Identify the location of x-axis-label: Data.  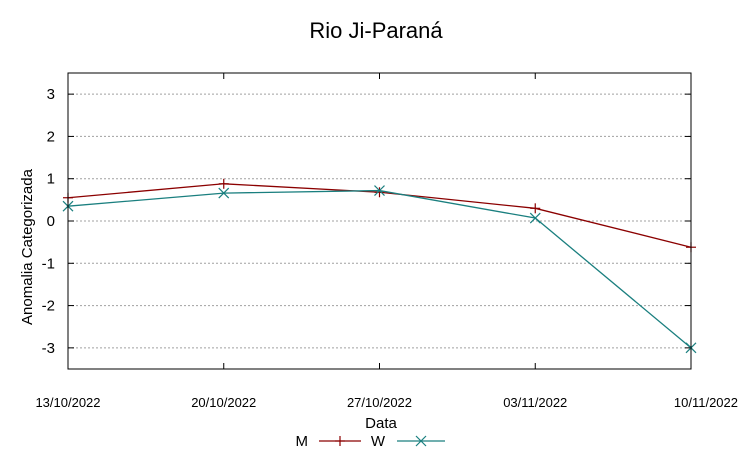
(381, 423).